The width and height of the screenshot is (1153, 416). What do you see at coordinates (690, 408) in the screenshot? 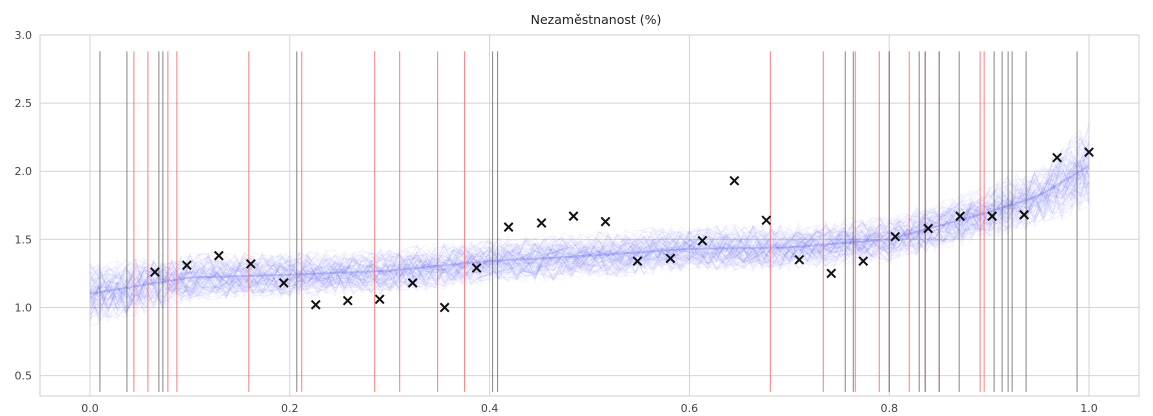
I see `x-tick-label: 0.6` at bounding box center [690, 408].